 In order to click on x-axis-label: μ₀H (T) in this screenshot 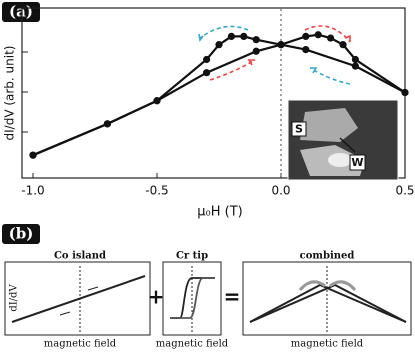, I will do `click(219, 212)`.